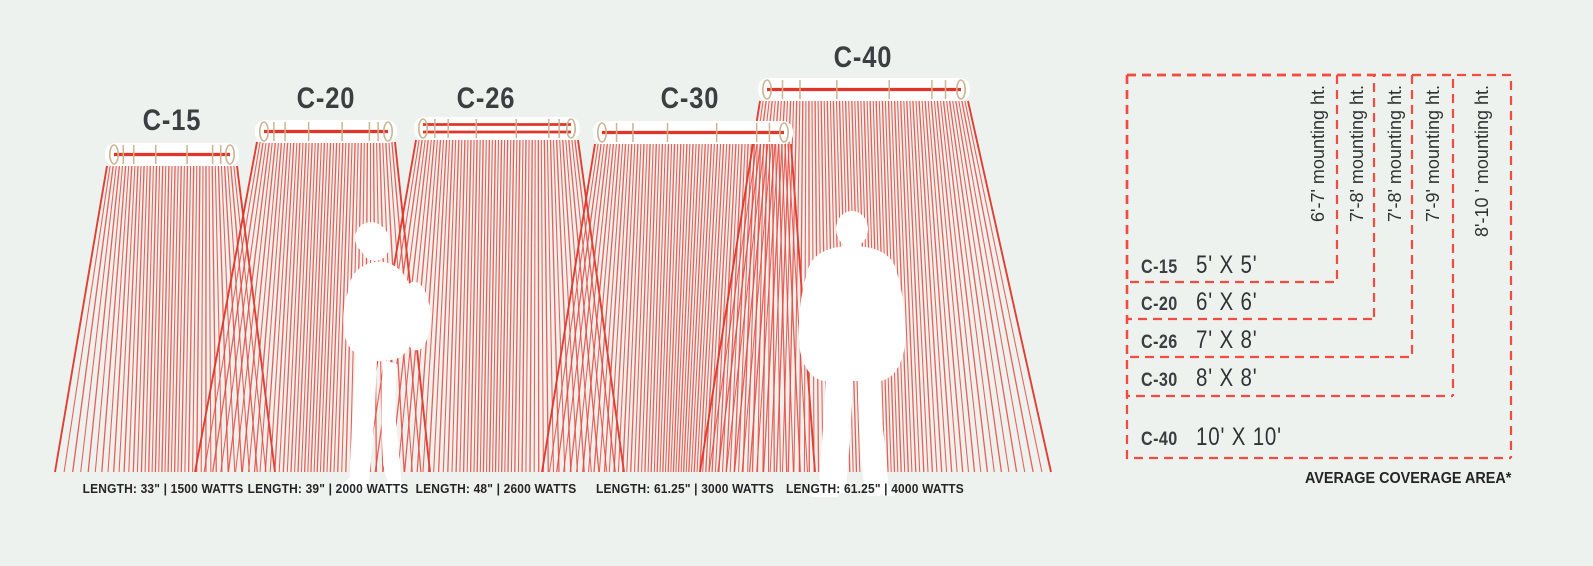  Describe the element at coordinates (1159, 342) in the screenshot. I see `coverage-row-model: C-26` at that location.